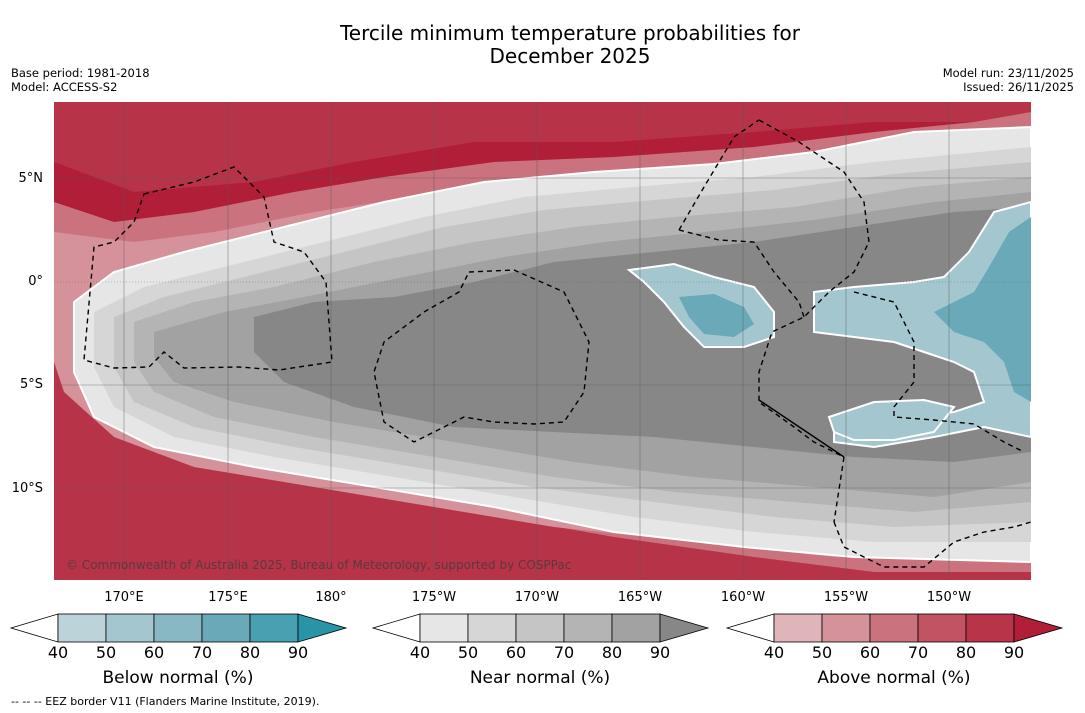 This screenshot has height=713, width=1085. I want to click on colorbar-above-normal-tick: 70, so click(918, 652).